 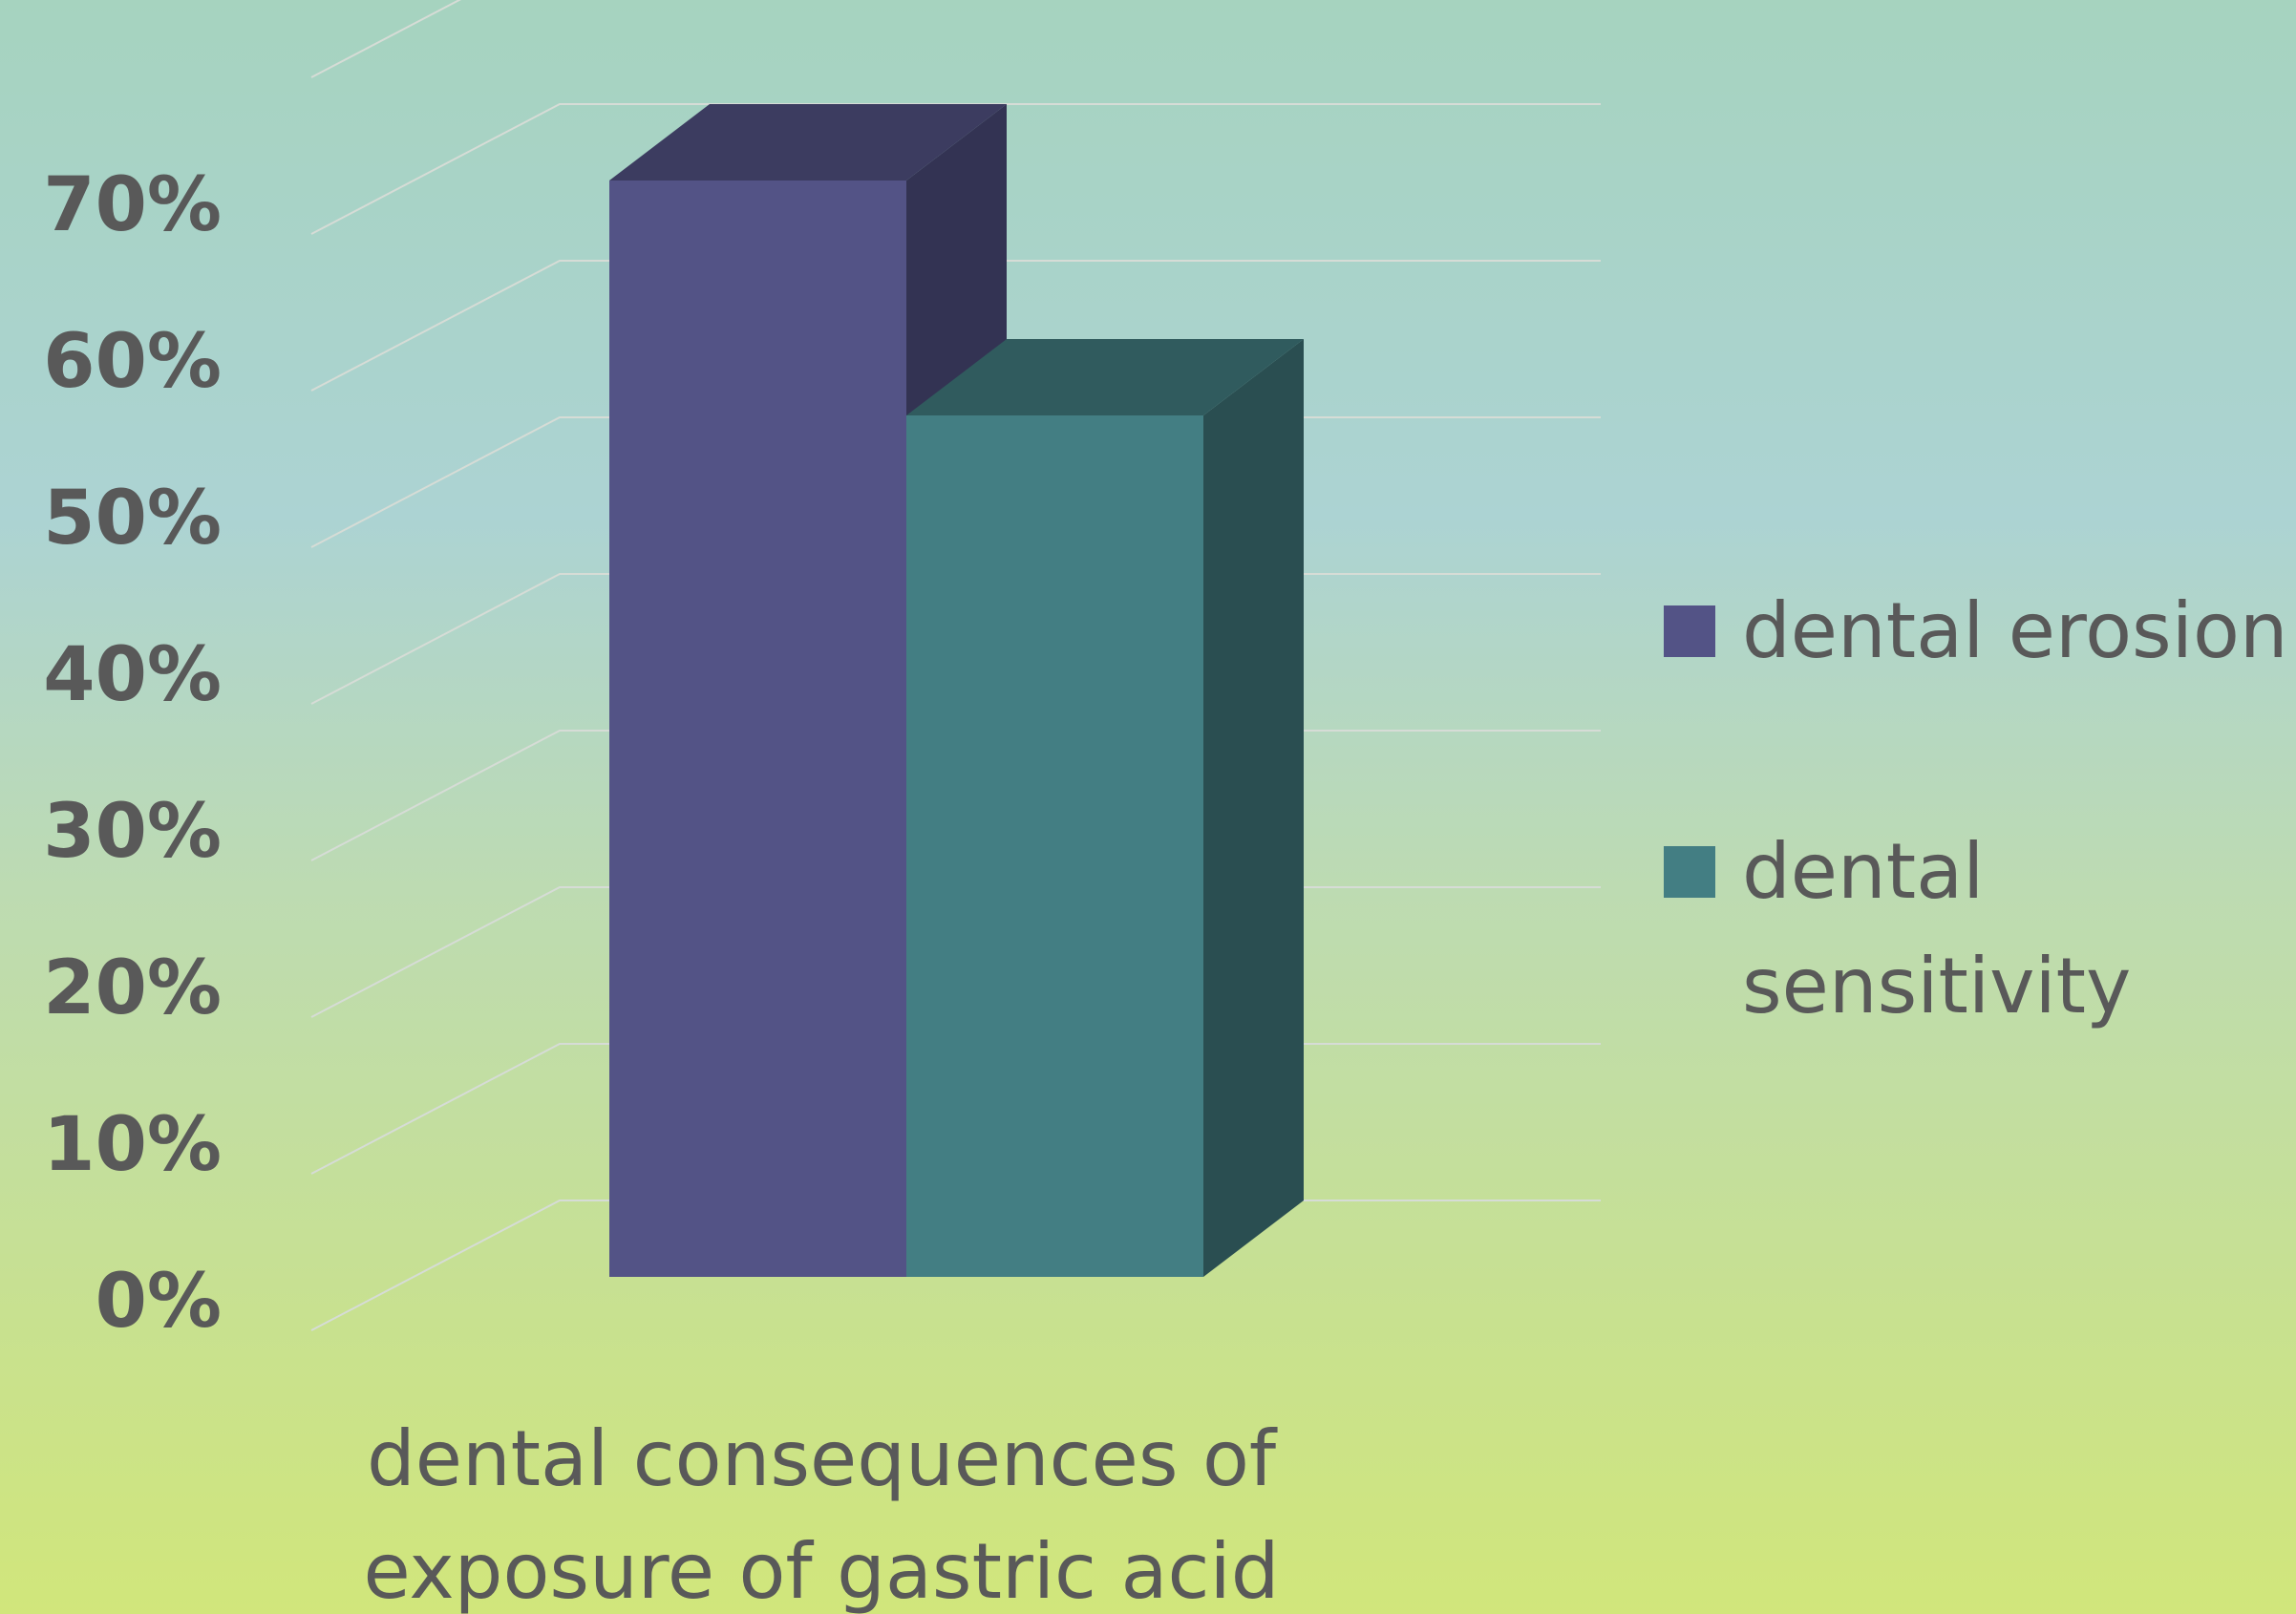 I want to click on y-axis-ticks: 0% 10% 20% 30% 40% 50% 60% 70%, so click(x=132, y=753).